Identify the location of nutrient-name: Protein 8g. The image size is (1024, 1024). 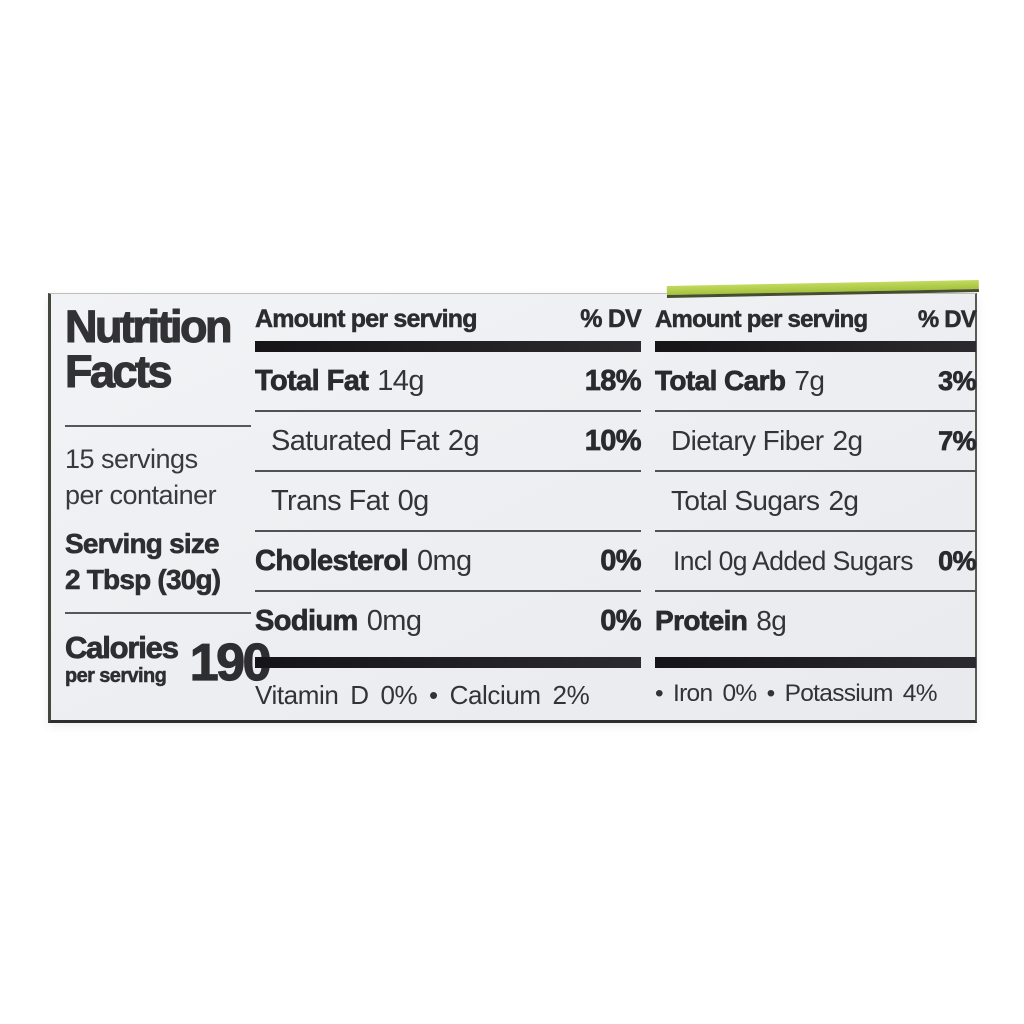
(721, 621).